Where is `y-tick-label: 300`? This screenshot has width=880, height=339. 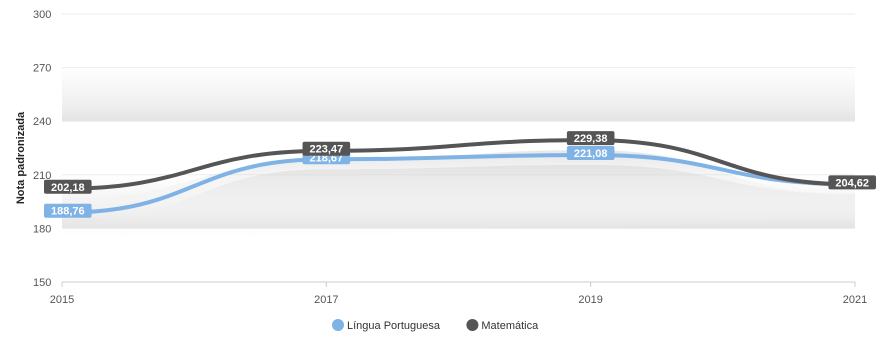 y-tick-label: 300 is located at coordinates (42, 15).